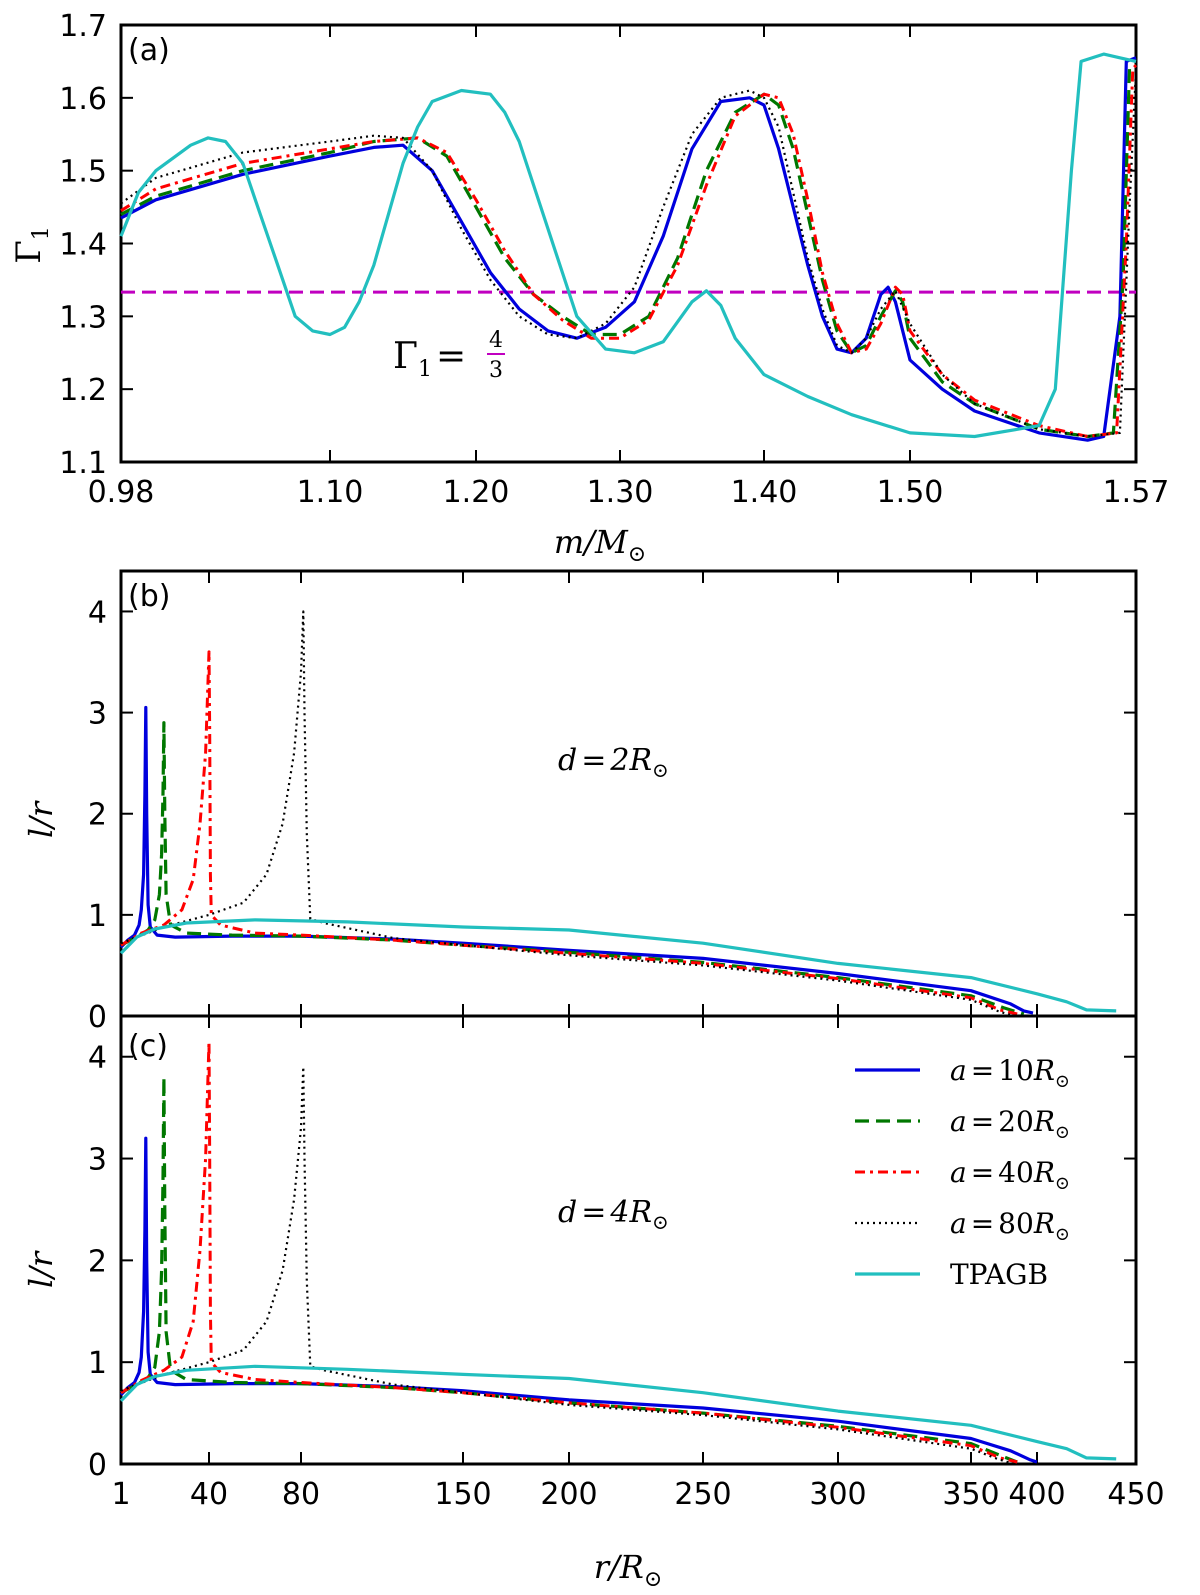 The image size is (1200, 1595). Describe the element at coordinates (83, 26) in the screenshot. I see `y-tick-label: 1.7` at that location.